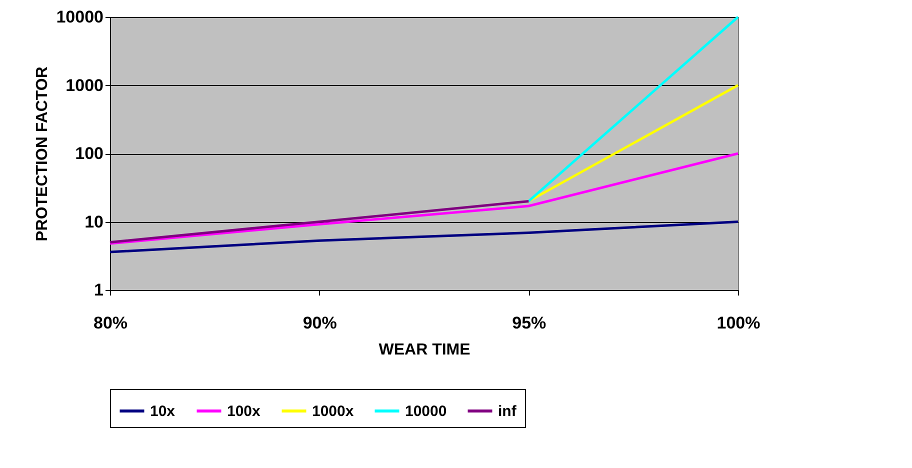 The height and width of the screenshot is (468, 912). I want to click on x-tick-label: 90%, so click(319, 323).